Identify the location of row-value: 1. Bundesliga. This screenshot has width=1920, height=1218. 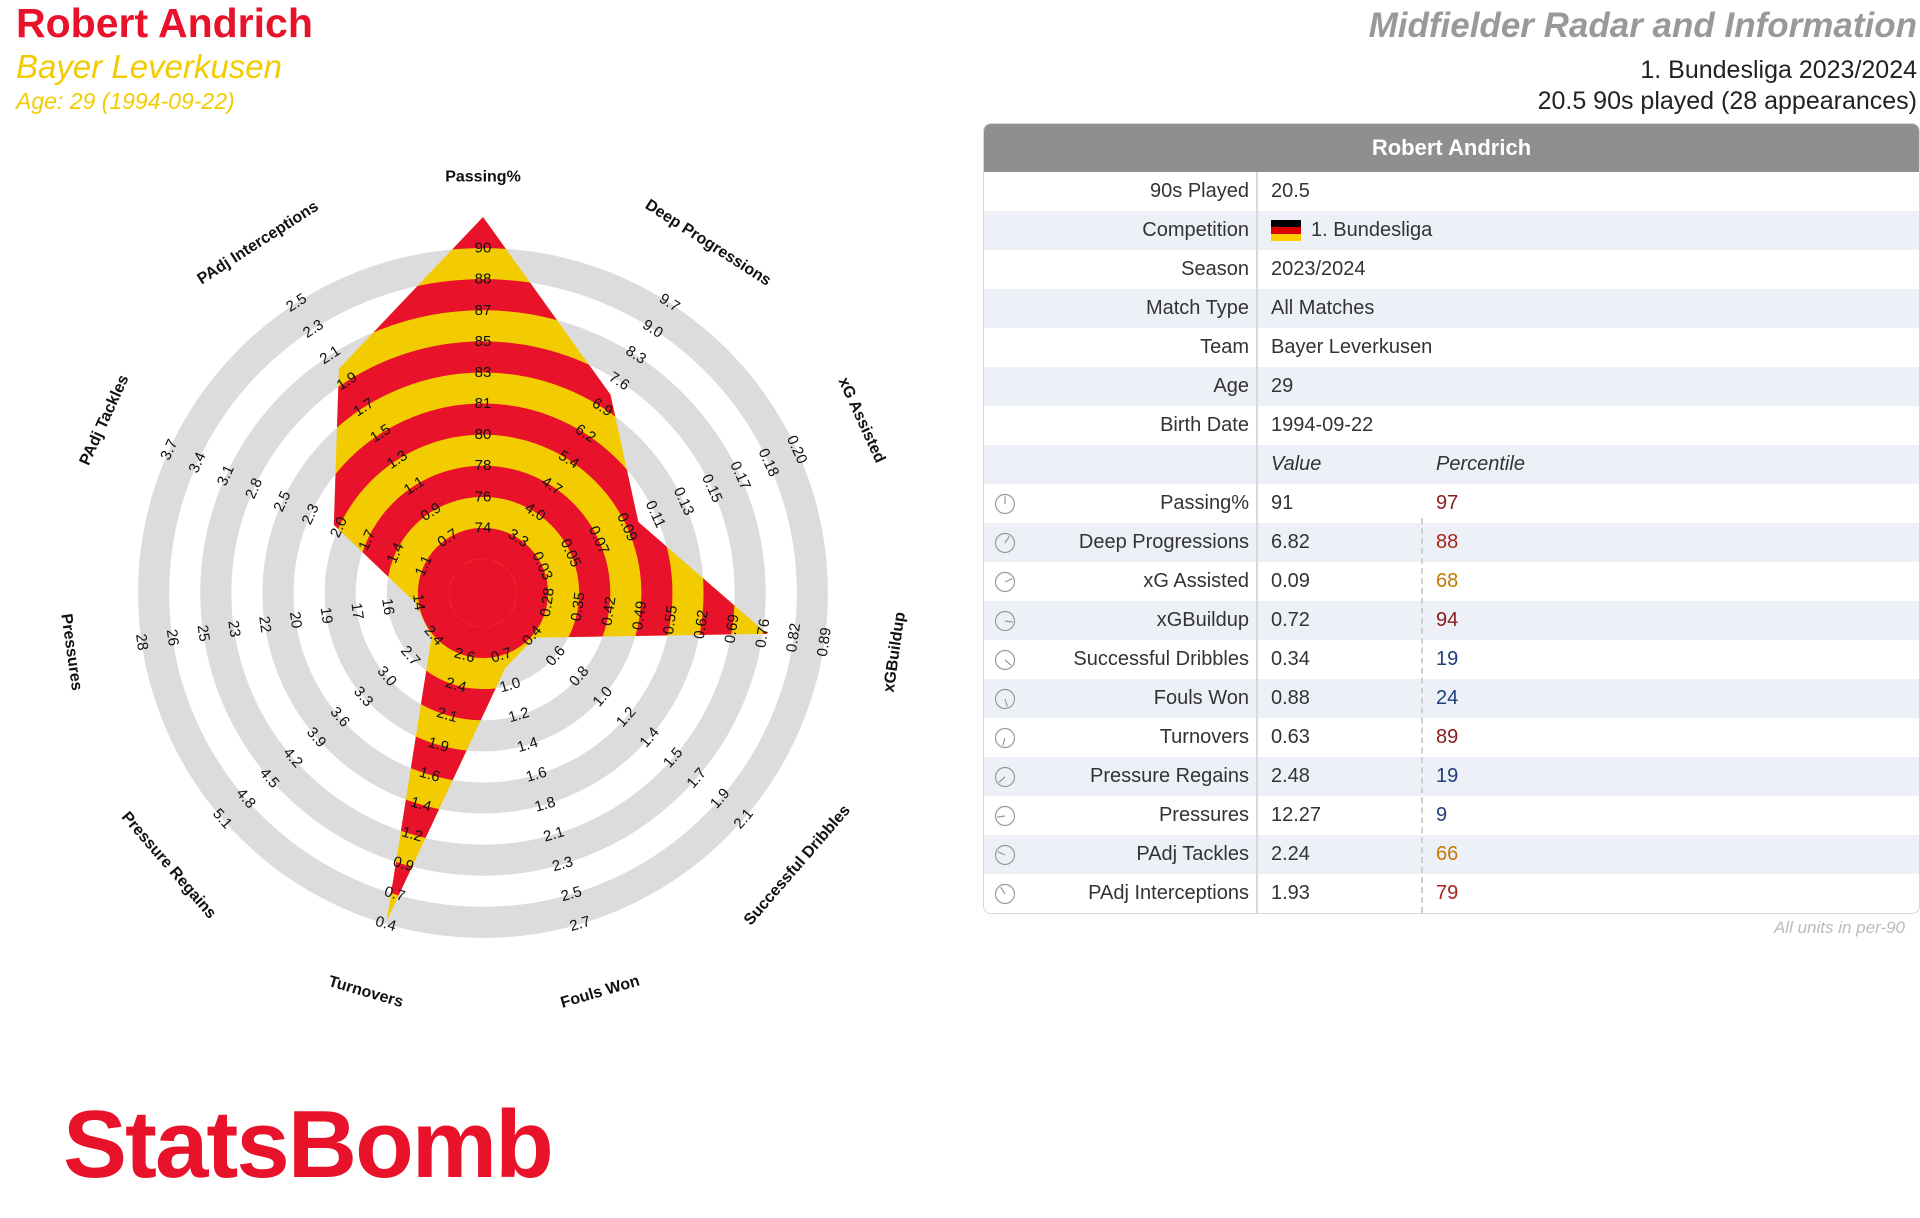
(1351, 230).